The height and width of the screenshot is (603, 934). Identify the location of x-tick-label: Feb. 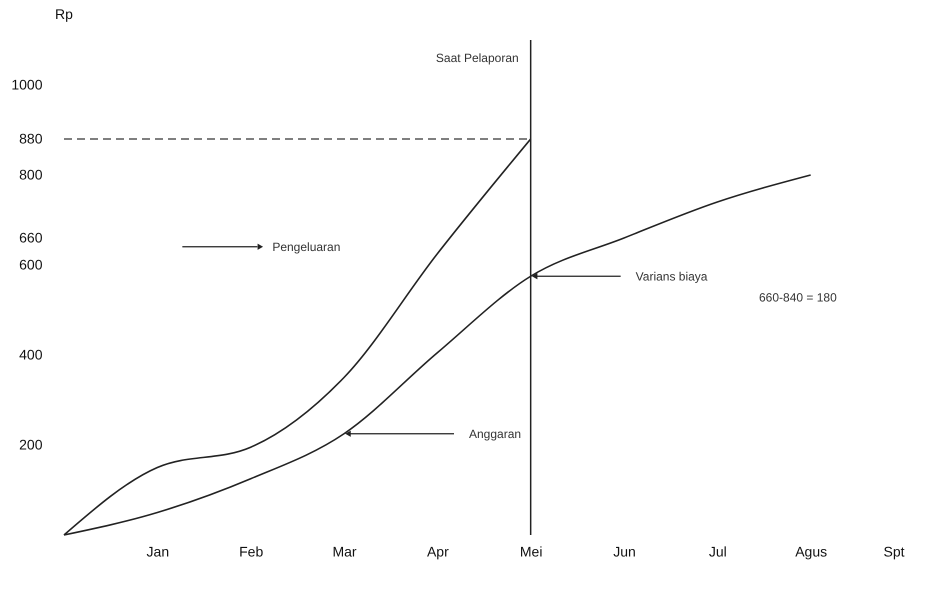
(251, 552).